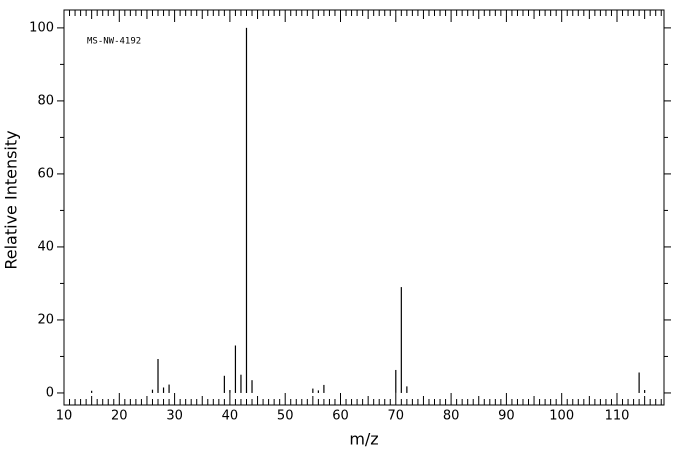 The image size is (676, 459). I want to click on y-tick-label: 20, so click(45, 319).